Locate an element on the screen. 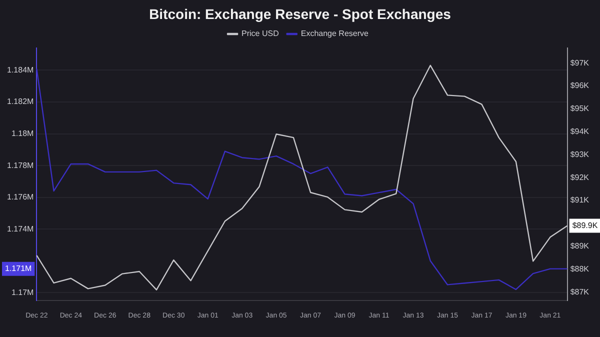 The width and height of the screenshot is (600, 337). y2-tick-label: $96K is located at coordinates (580, 85).